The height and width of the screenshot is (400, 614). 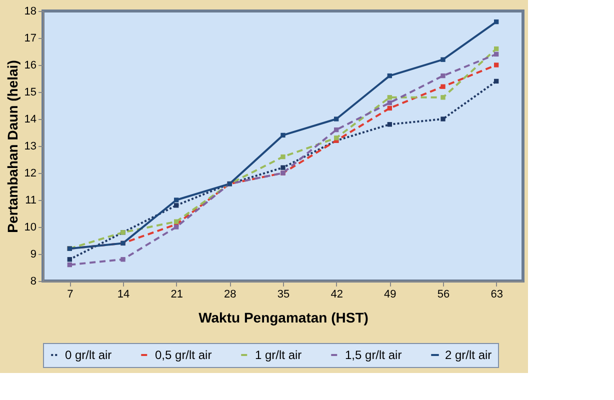 I want to click on x-tick-label: 7, so click(x=70, y=294).